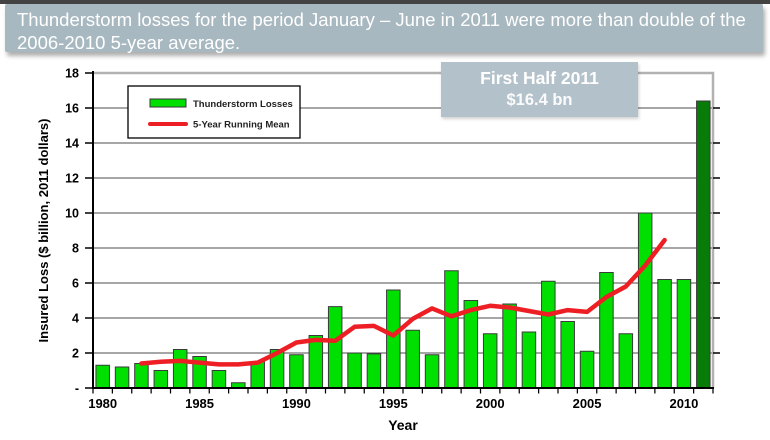 The height and width of the screenshot is (440, 770). What do you see at coordinates (180, 369) in the screenshot?
I see `bar-1984` at bounding box center [180, 369].